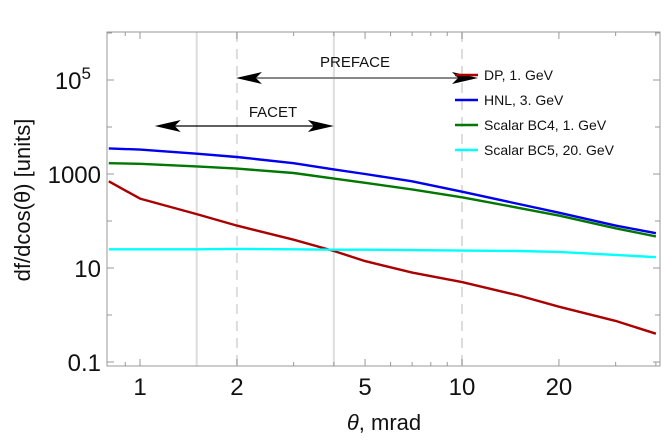 This screenshot has width=664, height=440. I want to click on y-tick-label: 0.1, so click(84, 363).